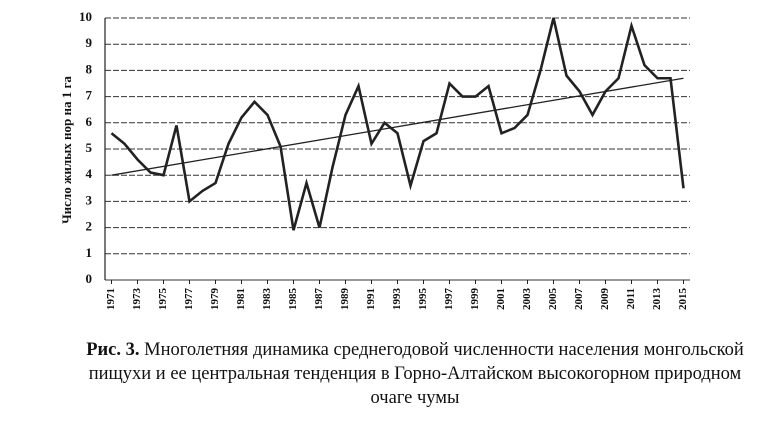 The height and width of the screenshot is (428, 772). Describe the element at coordinates (89, 252) in the screenshot. I see `y-tick-label: 1` at that location.